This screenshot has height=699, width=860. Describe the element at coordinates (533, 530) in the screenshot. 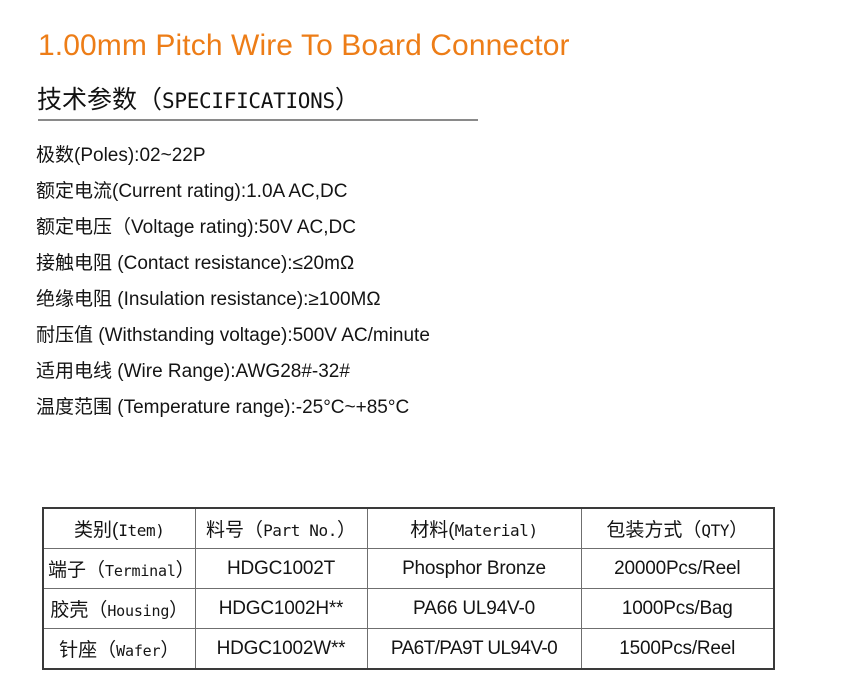

I see `column-header-material-close: )` at that location.